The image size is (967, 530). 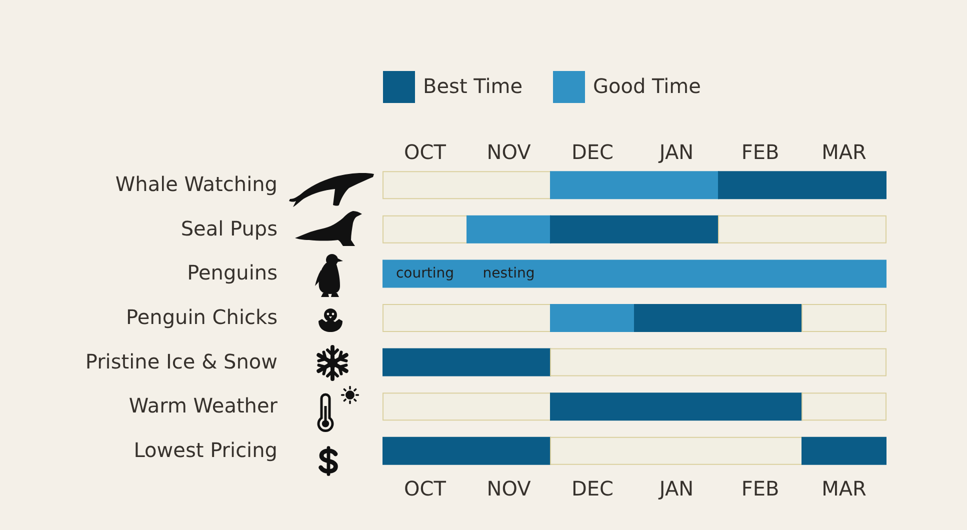 What do you see at coordinates (203, 406) in the screenshot?
I see `y-tick-label: Warm Weather` at bounding box center [203, 406].